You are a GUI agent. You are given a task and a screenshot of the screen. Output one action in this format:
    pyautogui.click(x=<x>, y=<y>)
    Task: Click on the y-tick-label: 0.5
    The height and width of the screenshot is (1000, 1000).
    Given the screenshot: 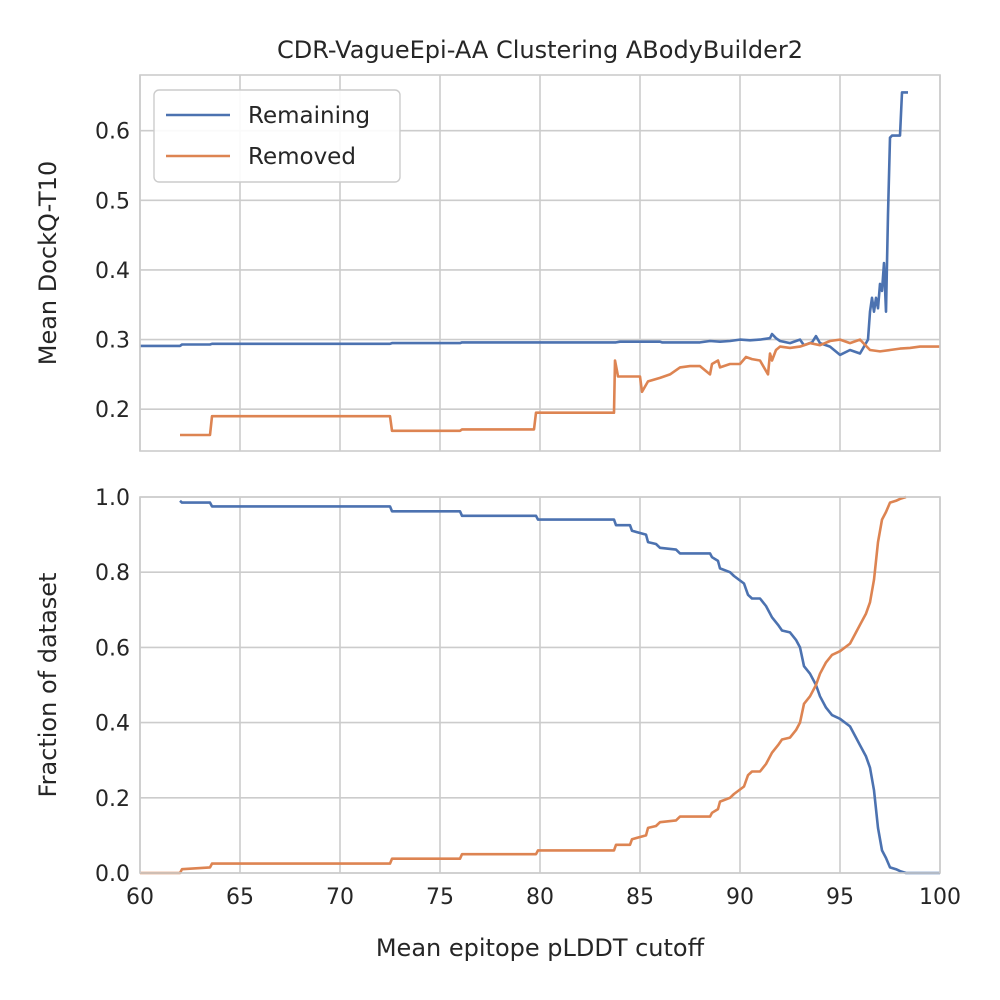 What is the action you would take?
    pyautogui.click(x=112, y=201)
    